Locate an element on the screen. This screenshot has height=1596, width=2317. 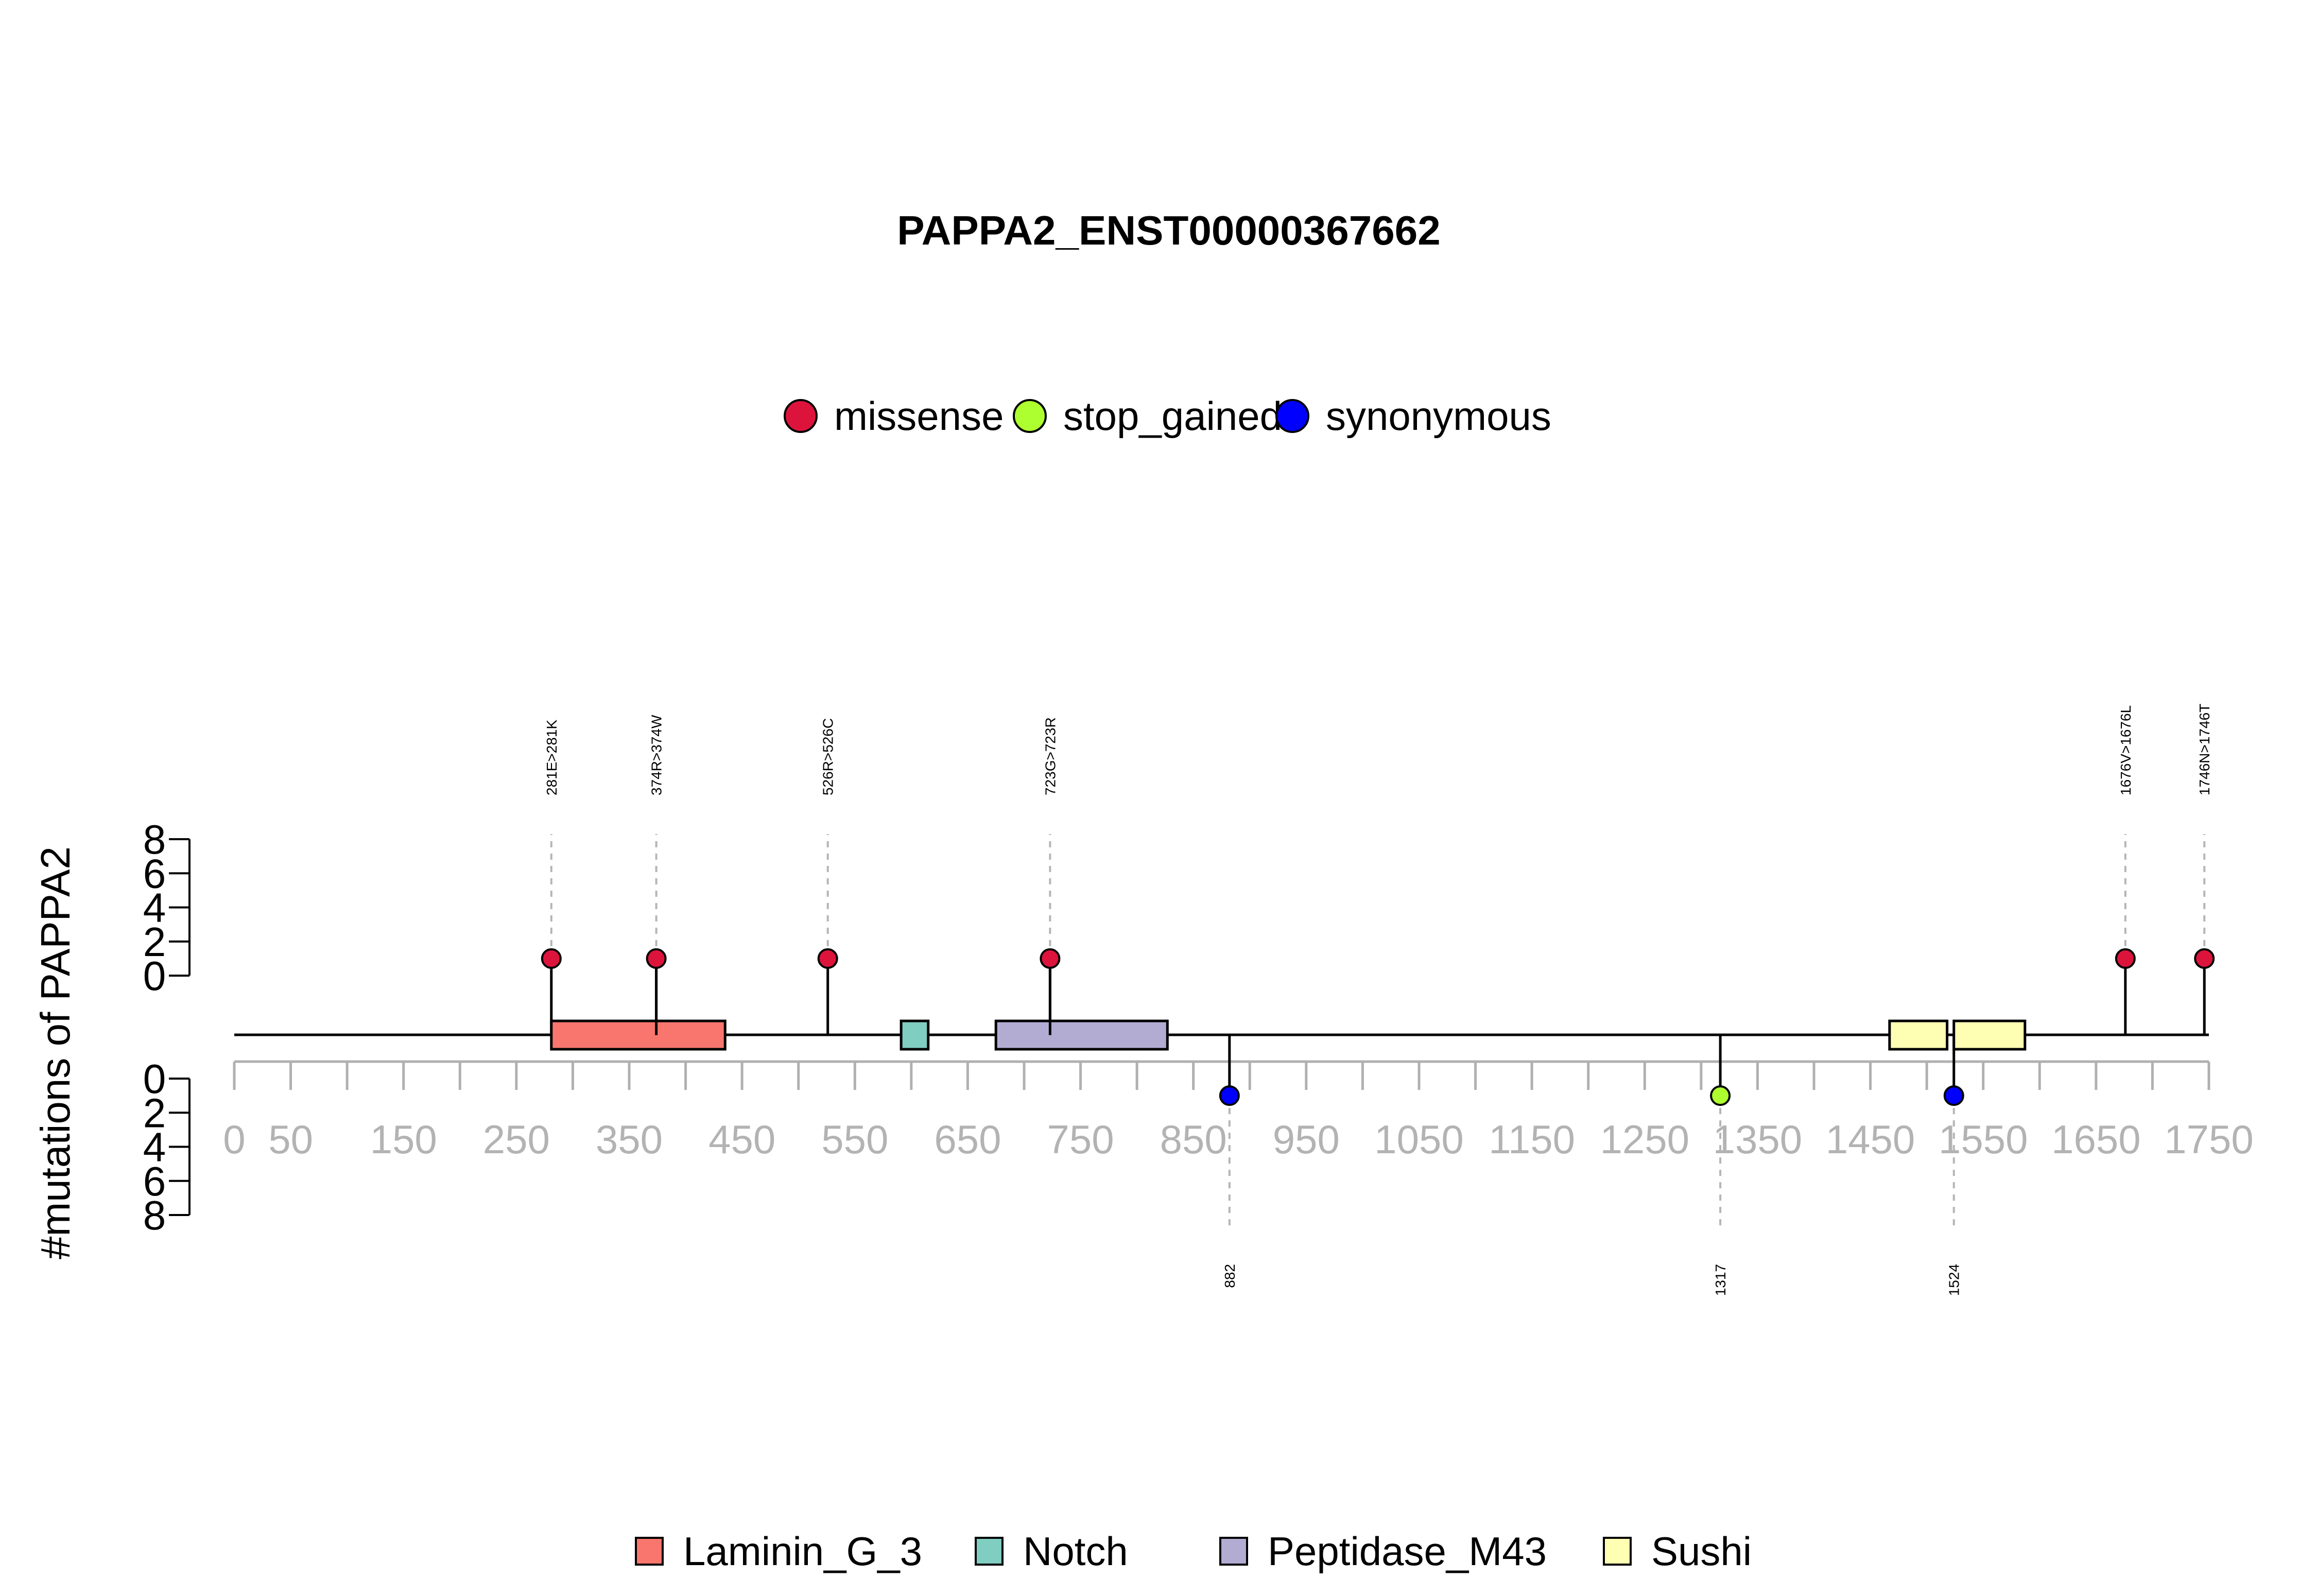
domain-peptidase-m43 is located at coordinates (1081, 1035).